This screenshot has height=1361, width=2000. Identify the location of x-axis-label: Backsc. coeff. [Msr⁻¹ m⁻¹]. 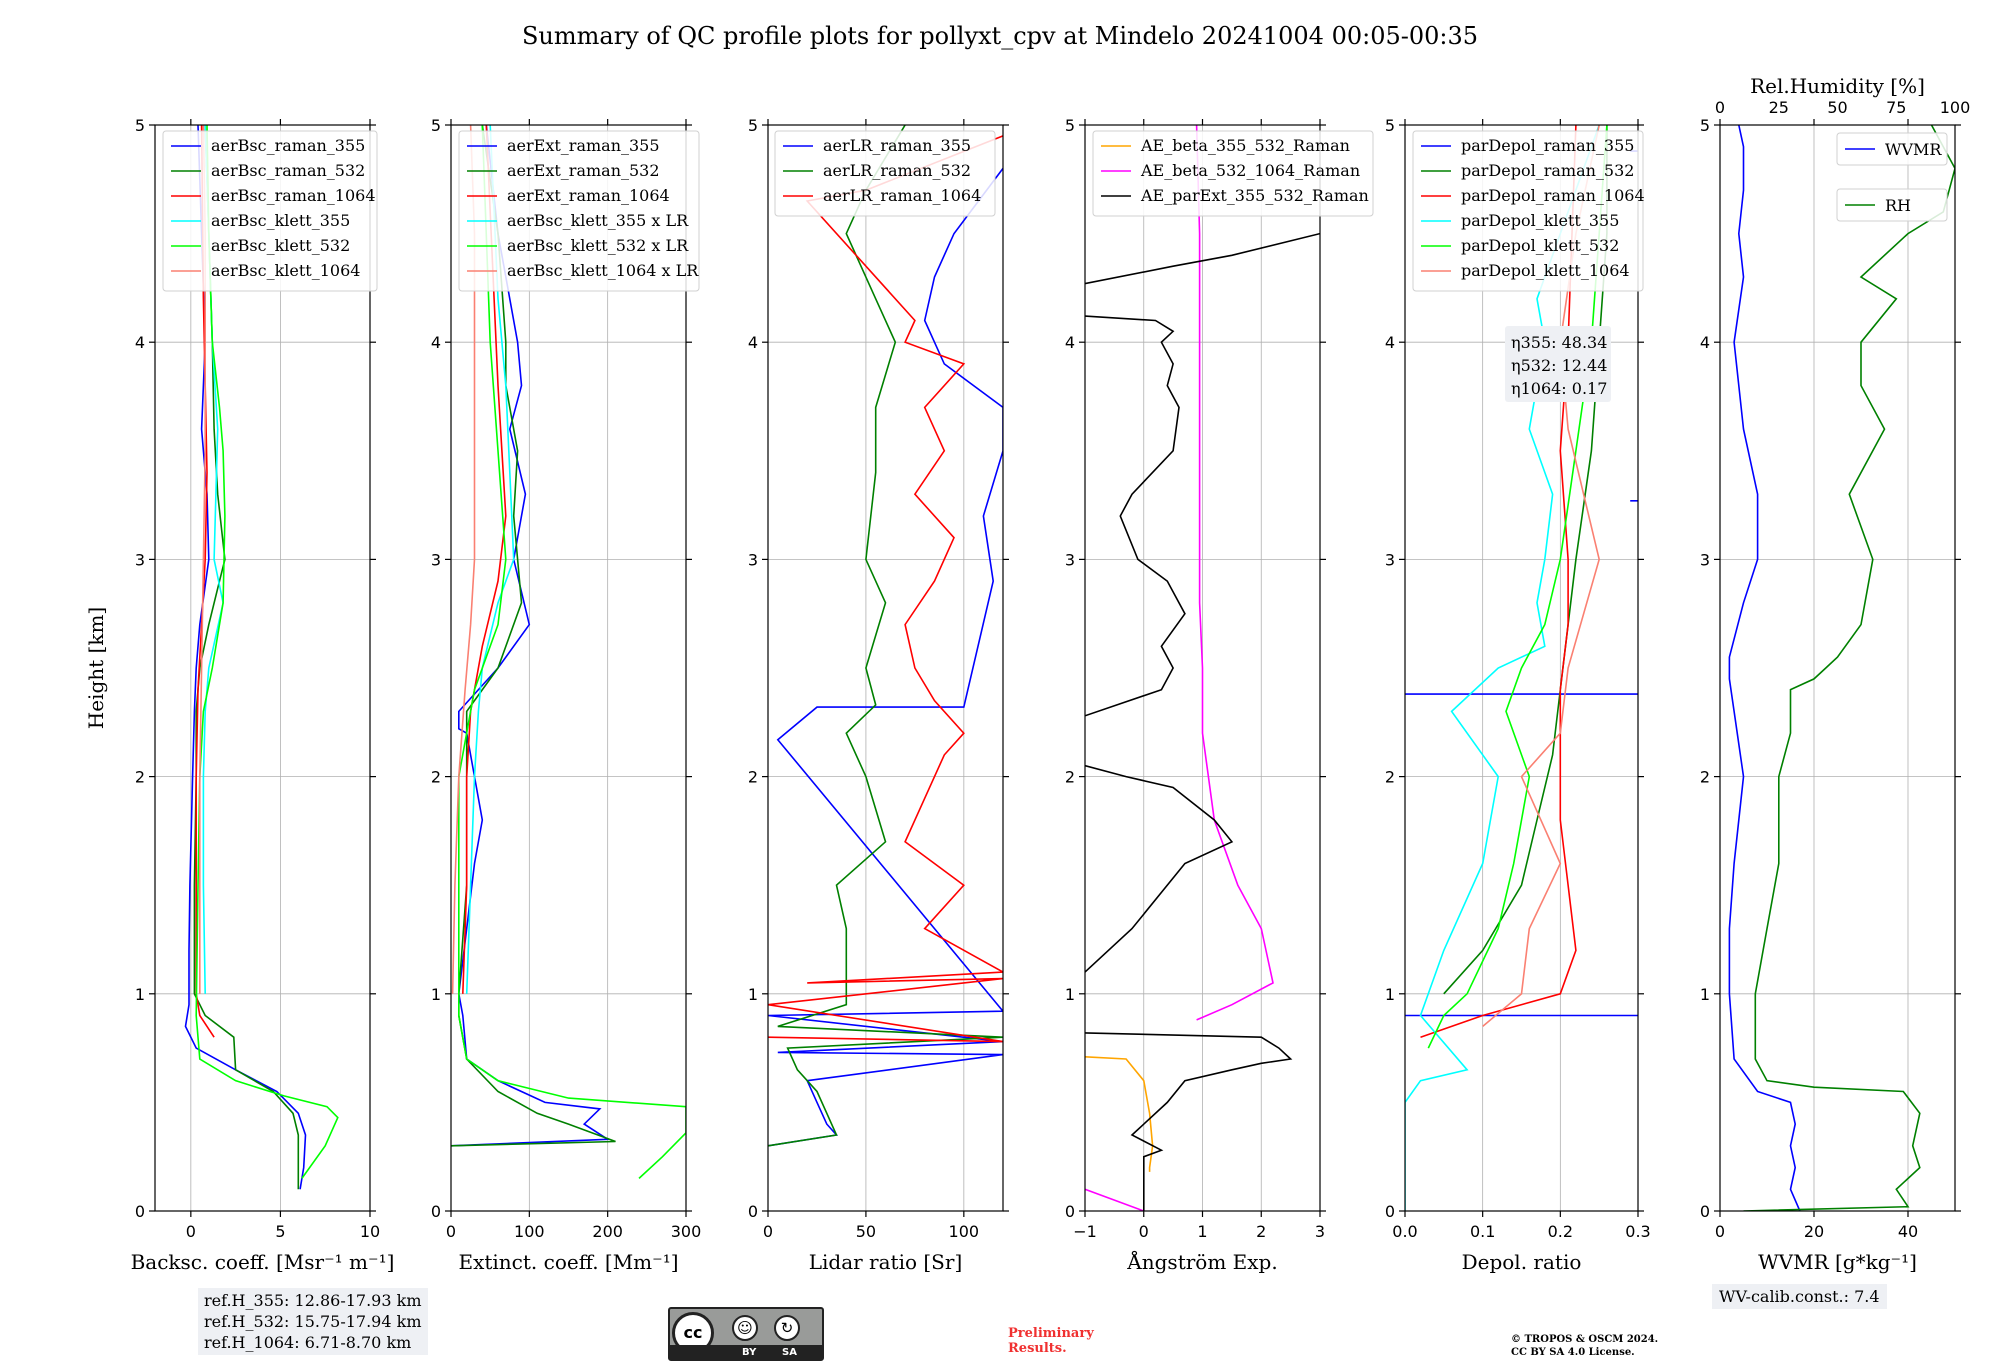
(263, 1262).